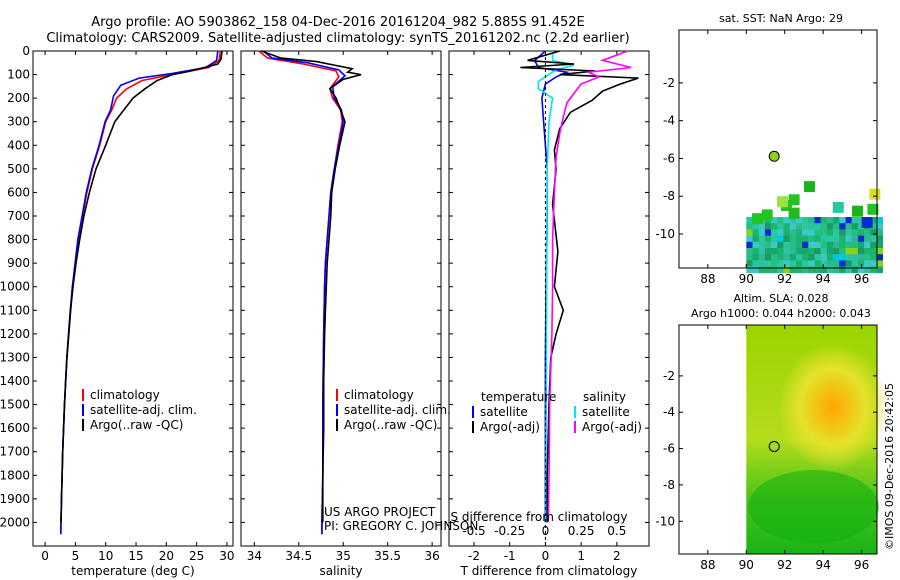 This screenshot has height=580, width=900. I want to click on y-tick-label: 1200, so click(15, 334).